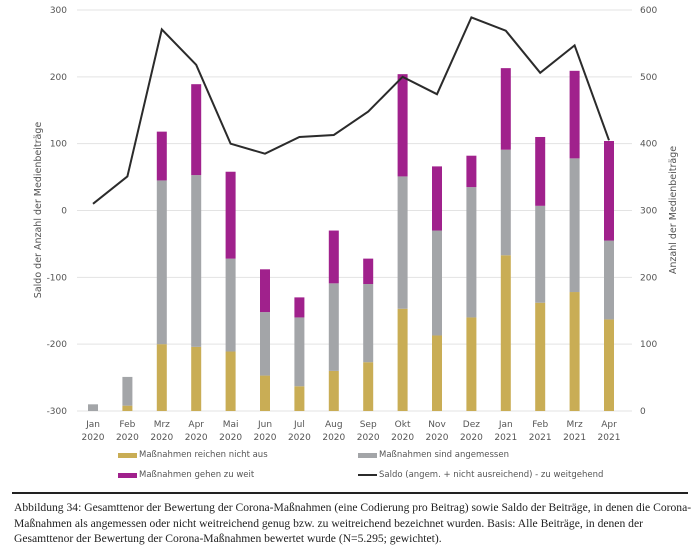  What do you see at coordinates (92, 425) in the screenshot?
I see `x-tick-label-month: Jan` at bounding box center [92, 425].